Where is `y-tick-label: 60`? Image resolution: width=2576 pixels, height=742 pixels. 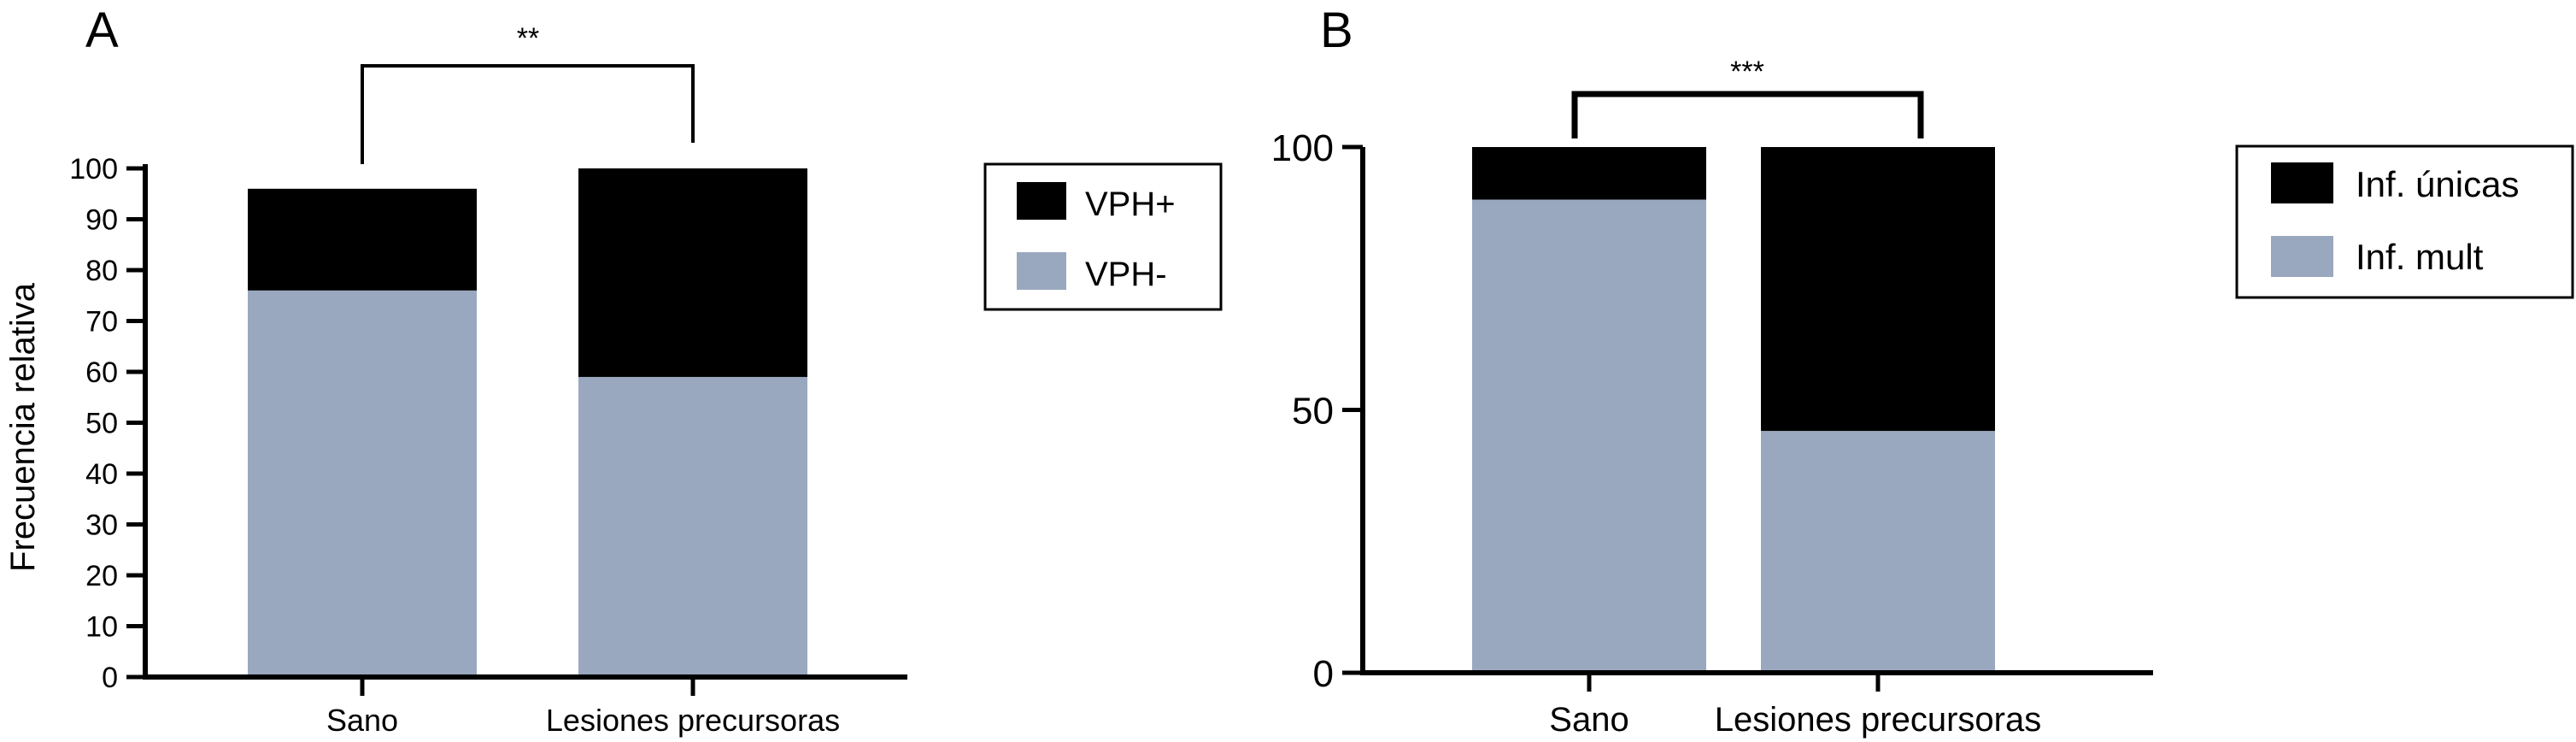
y-tick-label: 60 is located at coordinates (101, 372).